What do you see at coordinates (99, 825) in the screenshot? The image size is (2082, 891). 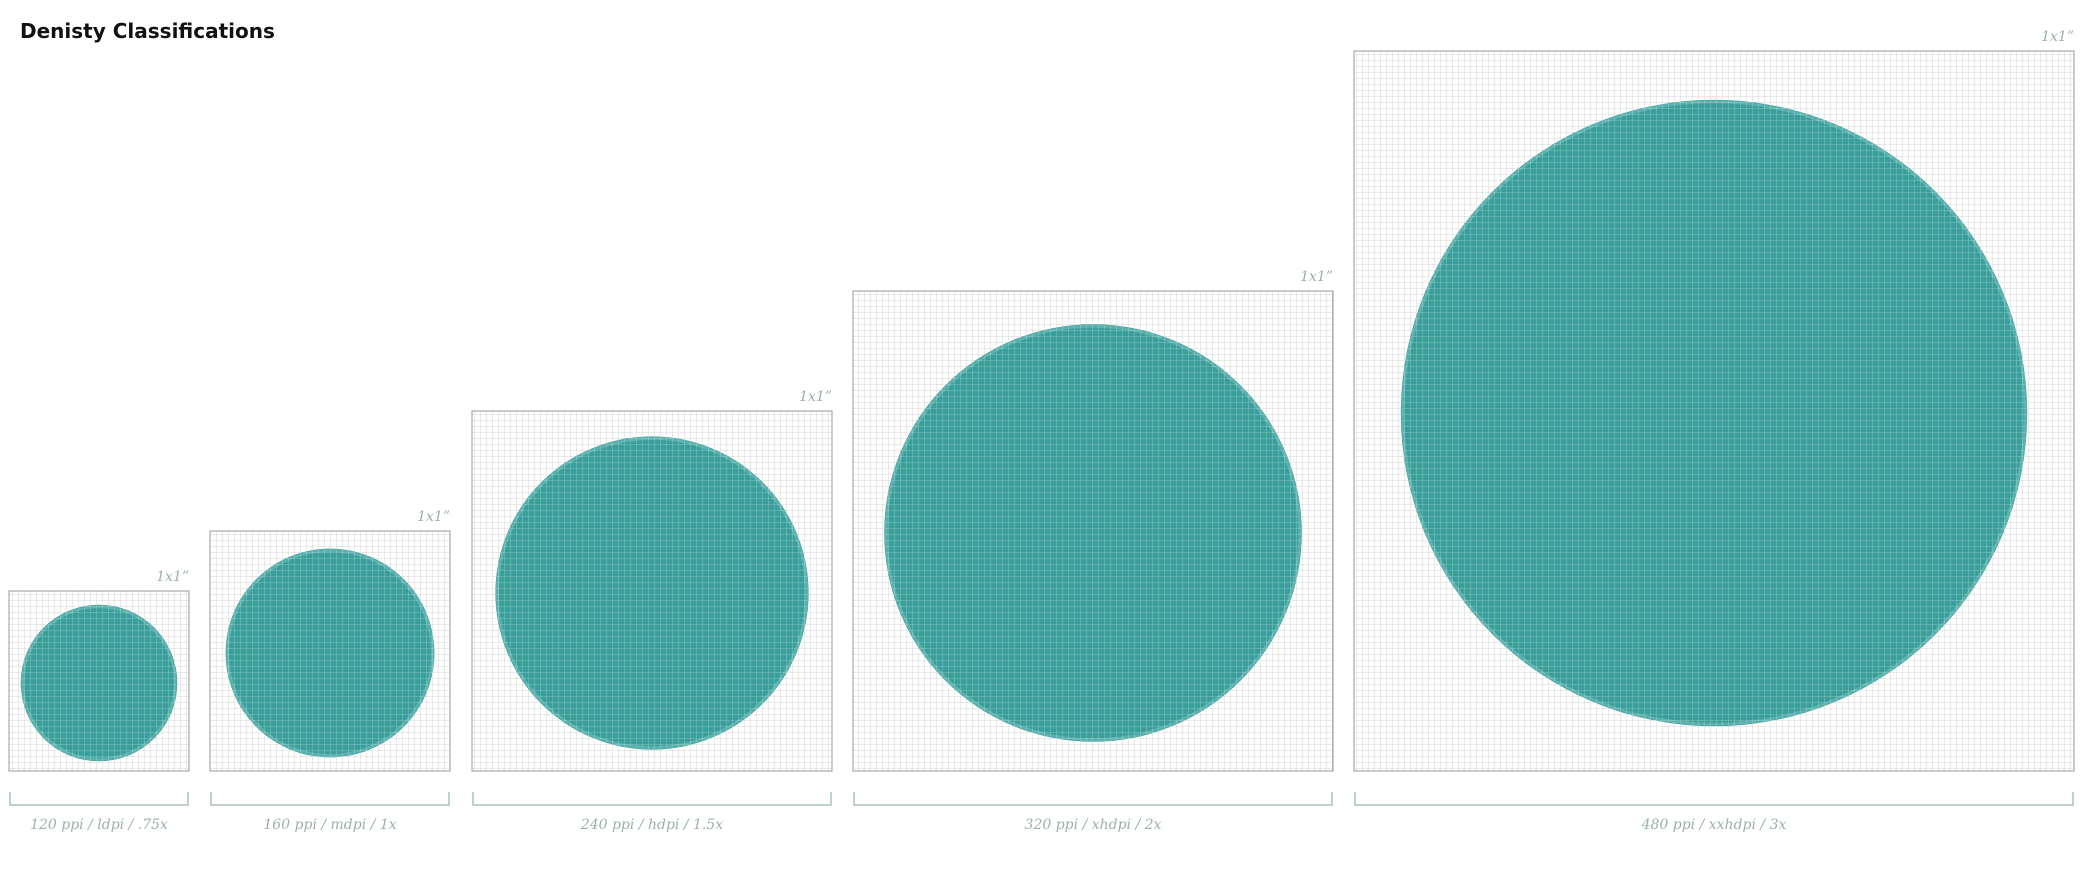 I see `caption: 120 ppi / ldpi / .75x` at bounding box center [99, 825].